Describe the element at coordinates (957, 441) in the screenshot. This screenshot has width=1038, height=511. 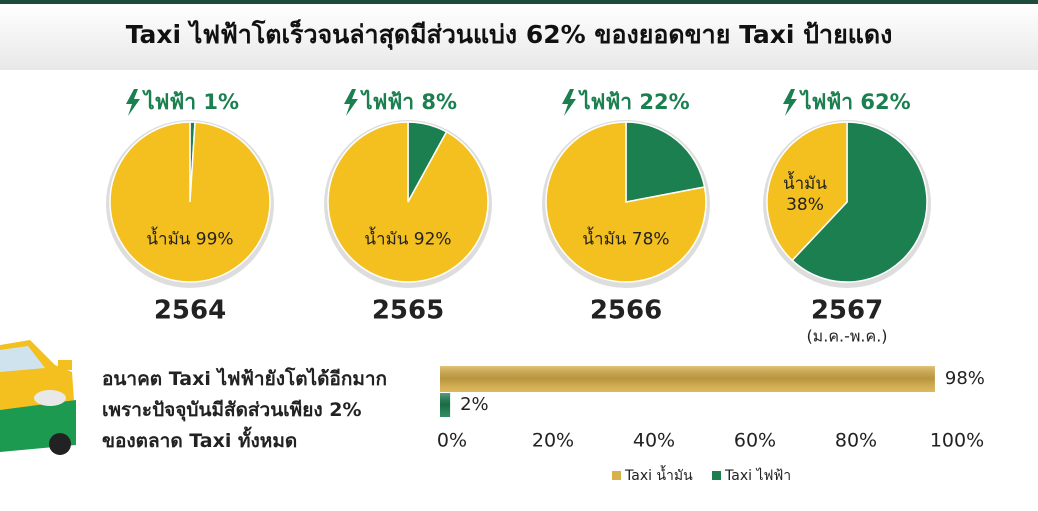
I see `x-tick-label: 100%` at that location.